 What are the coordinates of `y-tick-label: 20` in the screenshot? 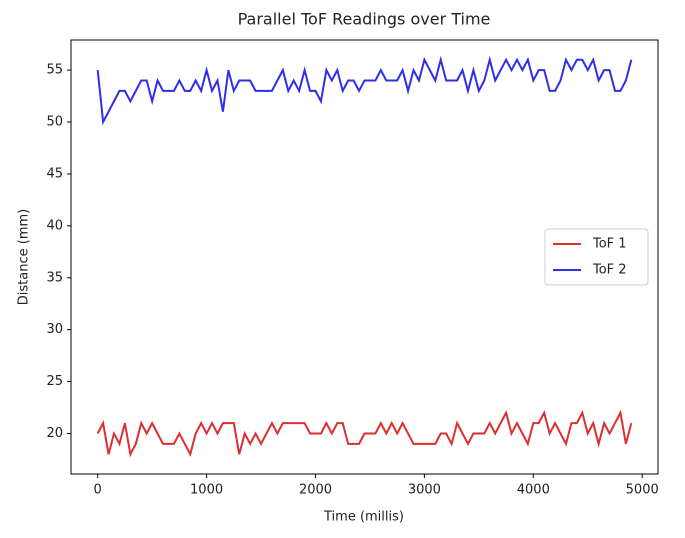 It's located at (54, 433).